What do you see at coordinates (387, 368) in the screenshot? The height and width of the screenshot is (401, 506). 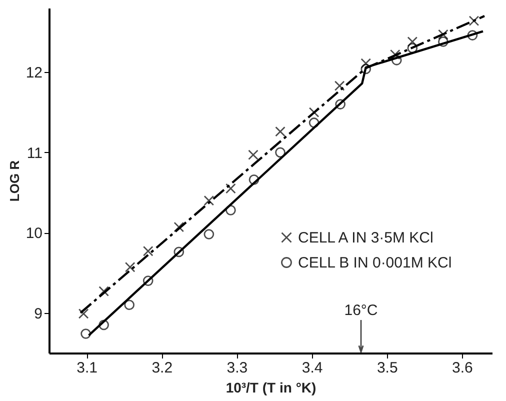 I see `x-tick-label: 3.5` at bounding box center [387, 368].